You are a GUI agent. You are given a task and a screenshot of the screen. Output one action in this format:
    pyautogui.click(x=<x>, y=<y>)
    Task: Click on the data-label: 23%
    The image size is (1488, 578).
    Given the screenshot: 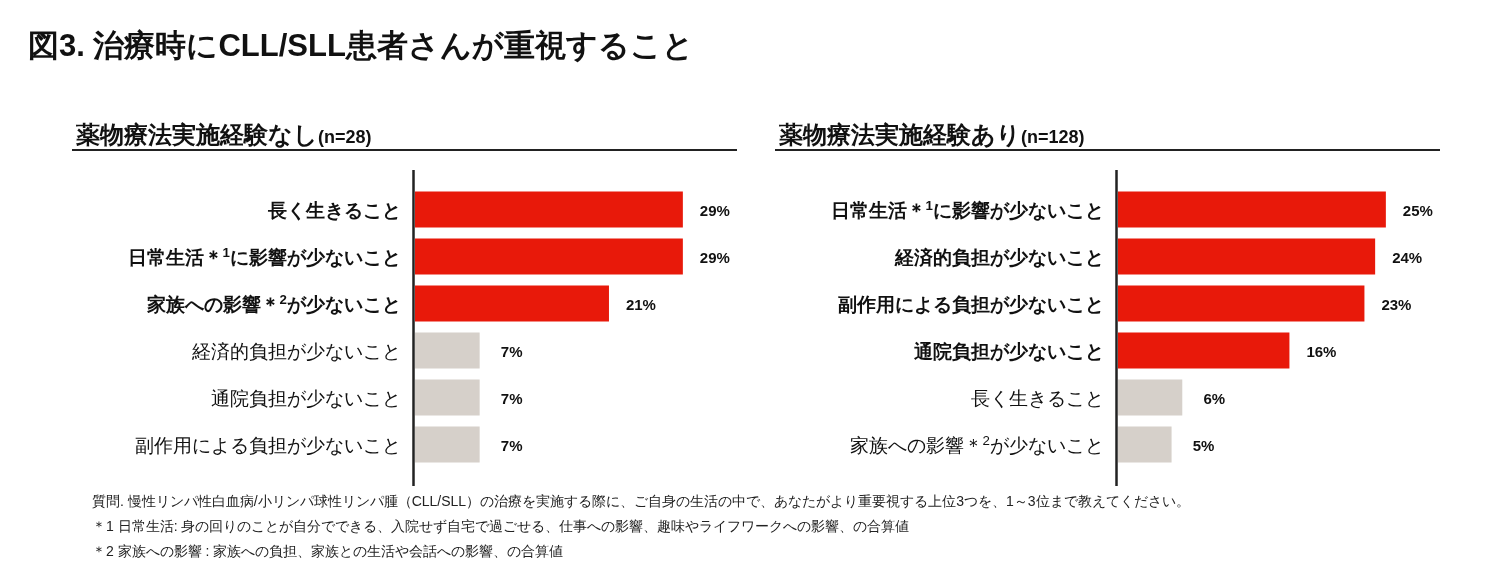 What is the action you would take?
    pyautogui.click(x=1396, y=304)
    